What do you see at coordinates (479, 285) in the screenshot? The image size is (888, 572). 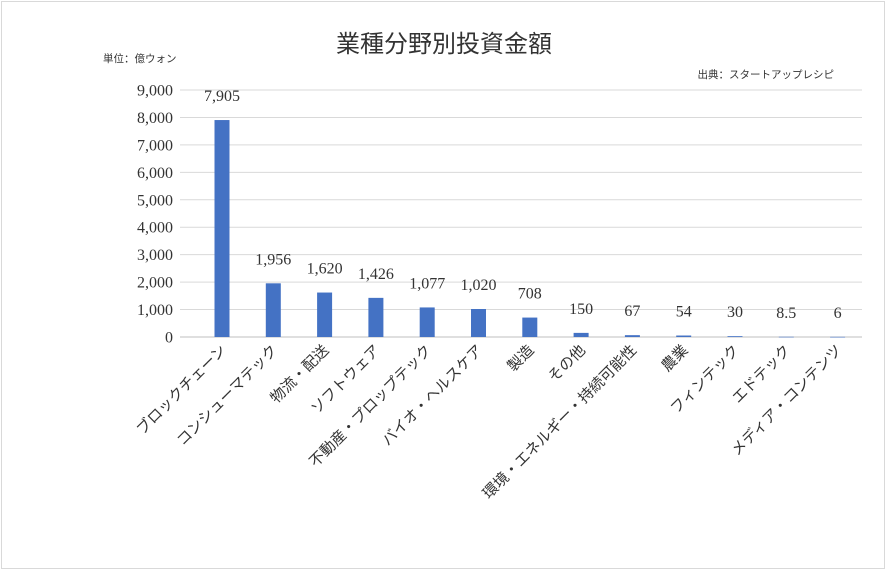 I see `data-label: 1,020` at bounding box center [479, 285].